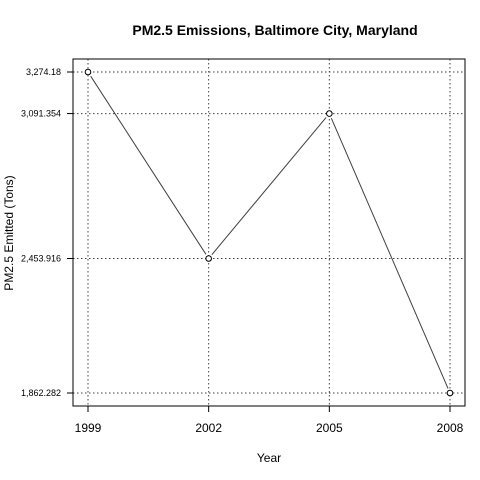 The width and height of the screenshot is (480, 480). Describe the element at coordinates (41, 114) in the screenshot. I see `y-tick-label-2: 3,091.354` at that location.